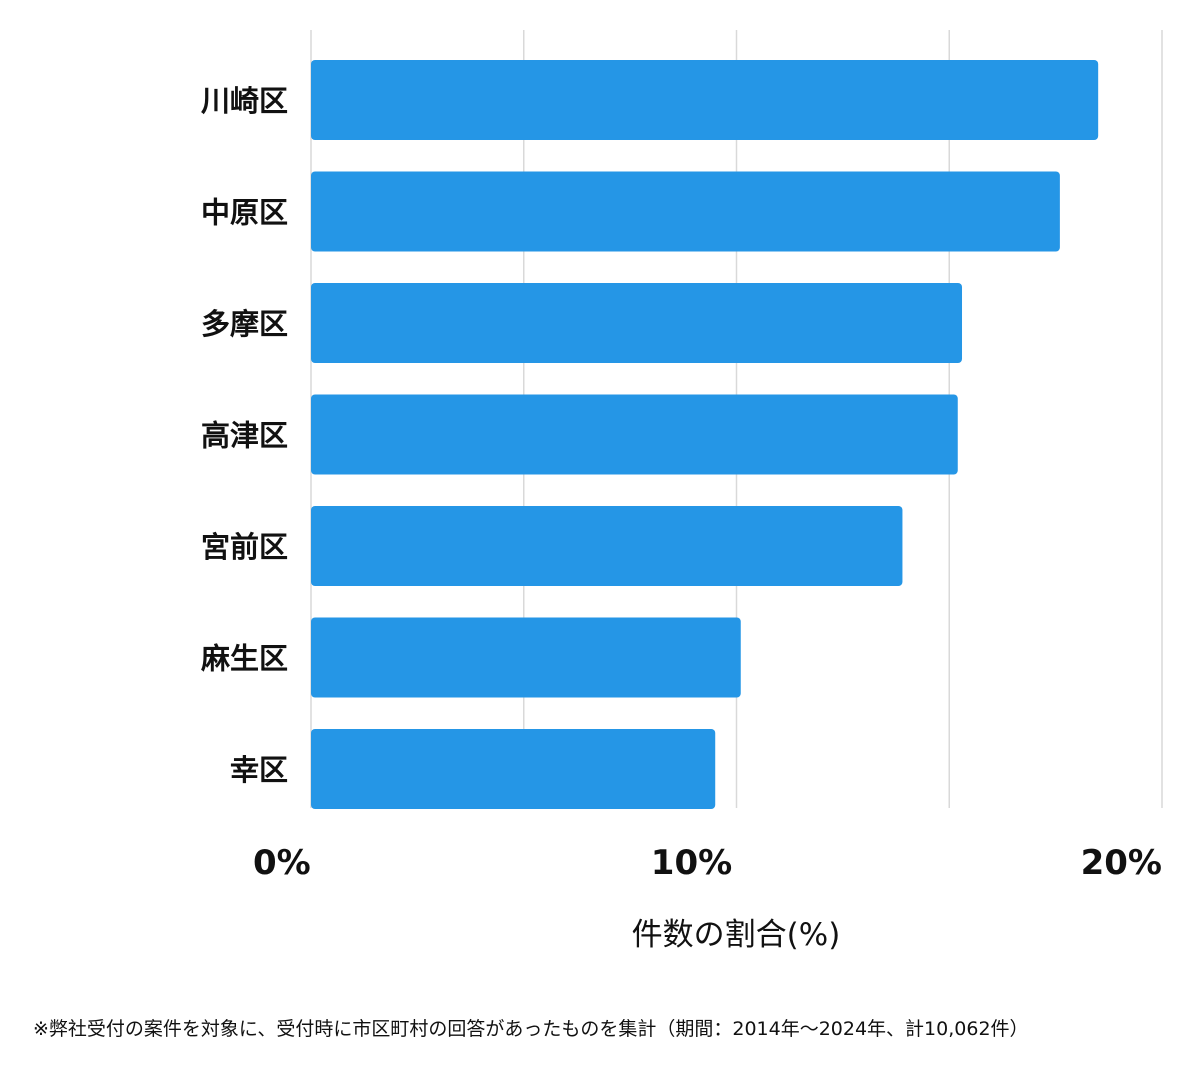 This screenshot has height=1069, width=1200. I want to click on category-label: 幸区, so click(259, 770).